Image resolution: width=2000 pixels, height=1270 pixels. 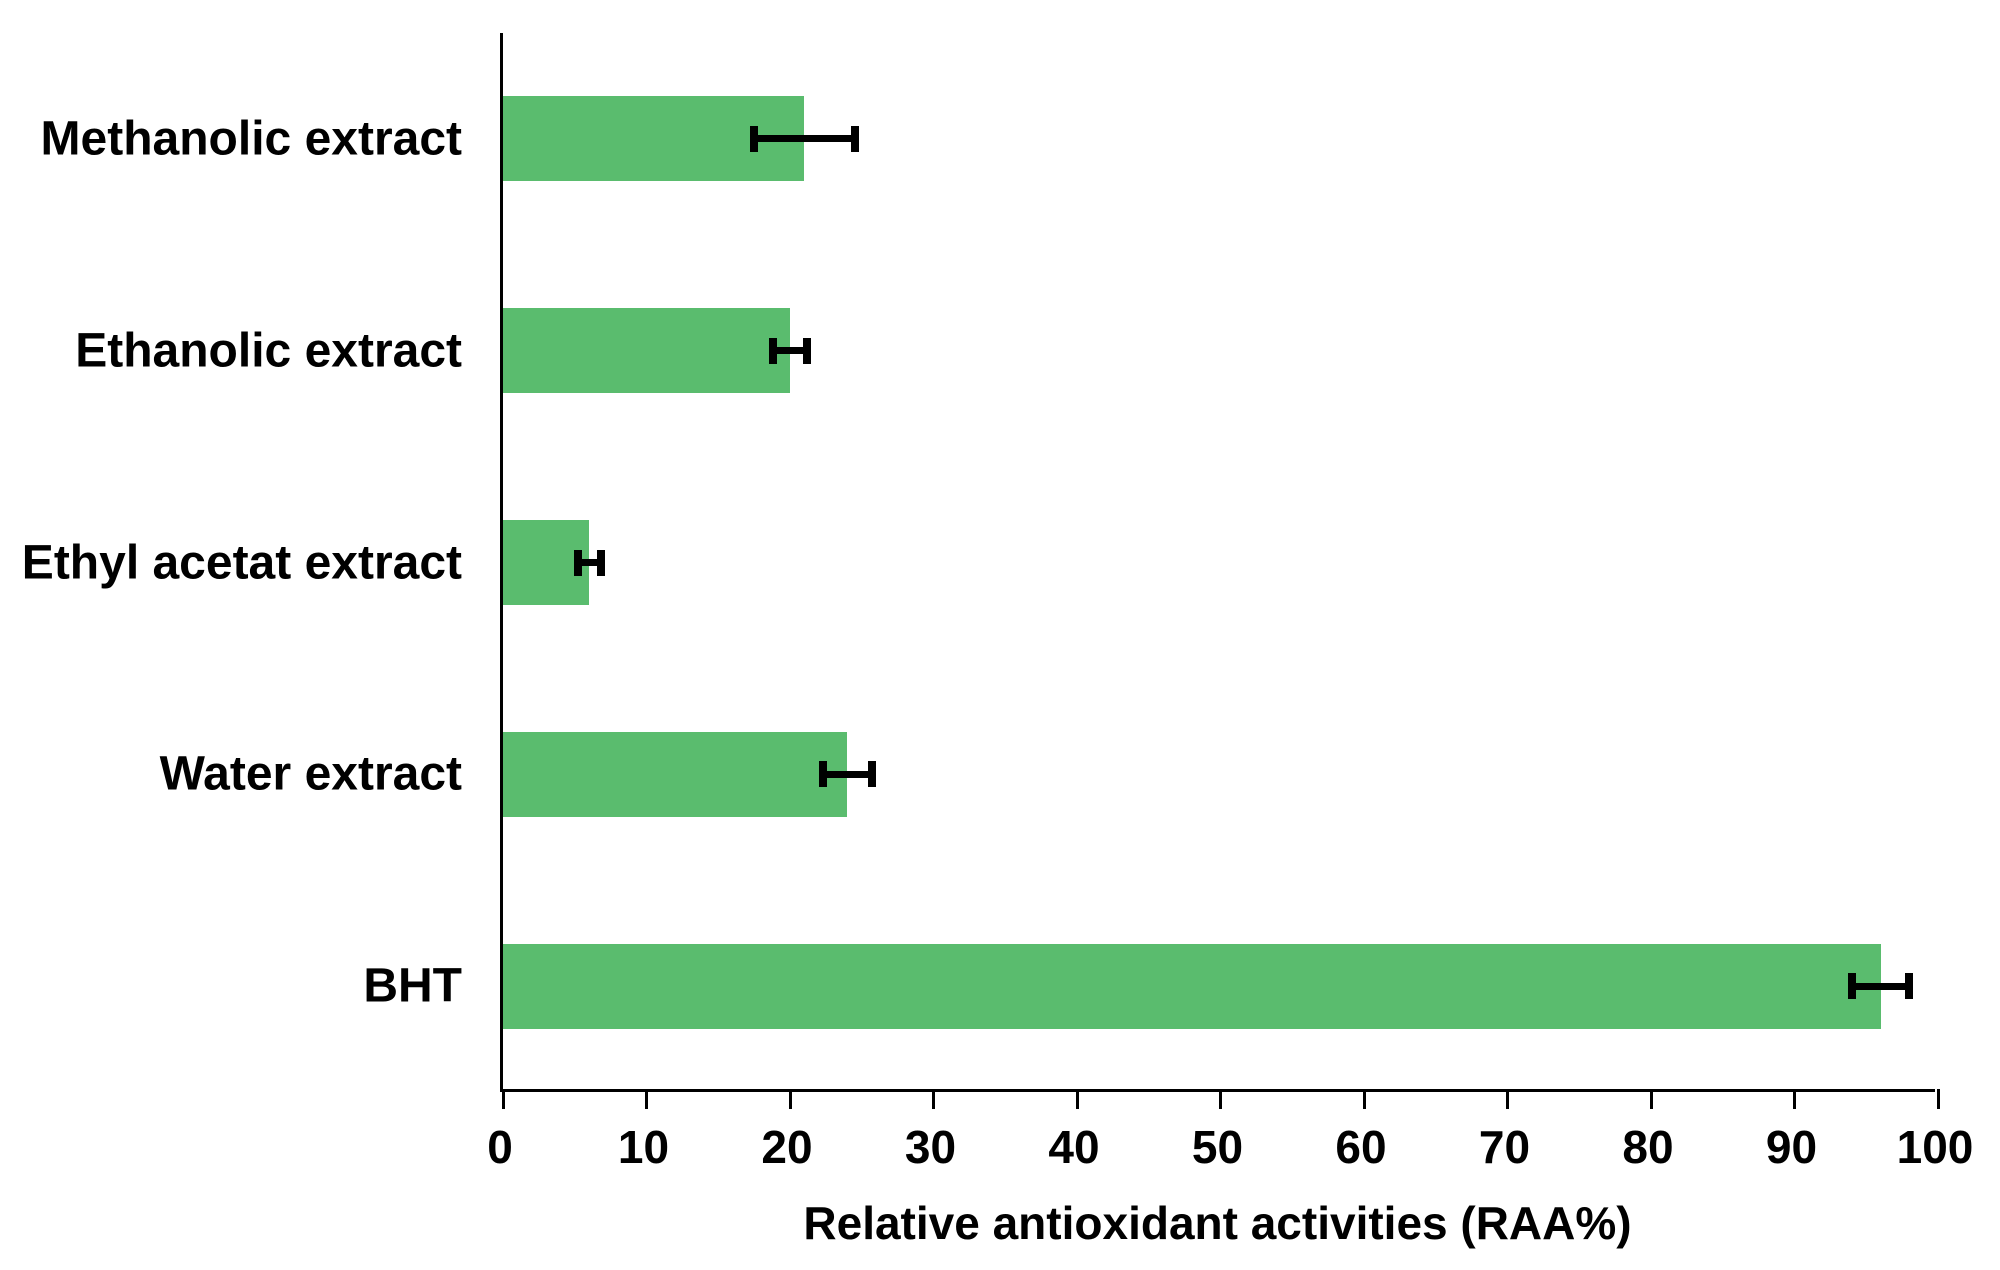 What do you see at coordinates (310, 774) in the screenshot?
I see `category-label-3: Water extract` at bounding box center [310, 774].